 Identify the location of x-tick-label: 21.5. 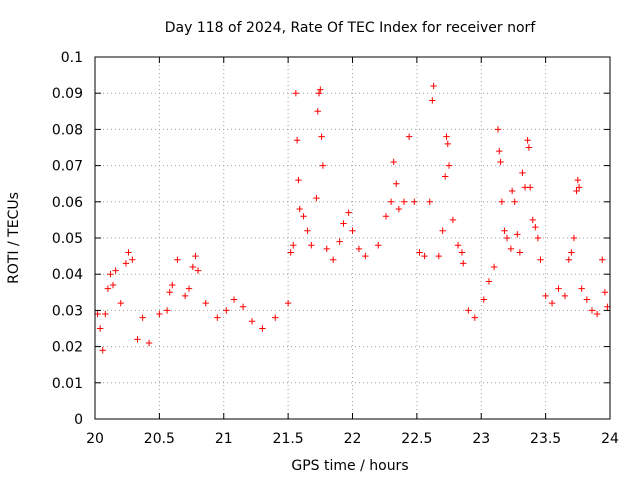
(288, 439).